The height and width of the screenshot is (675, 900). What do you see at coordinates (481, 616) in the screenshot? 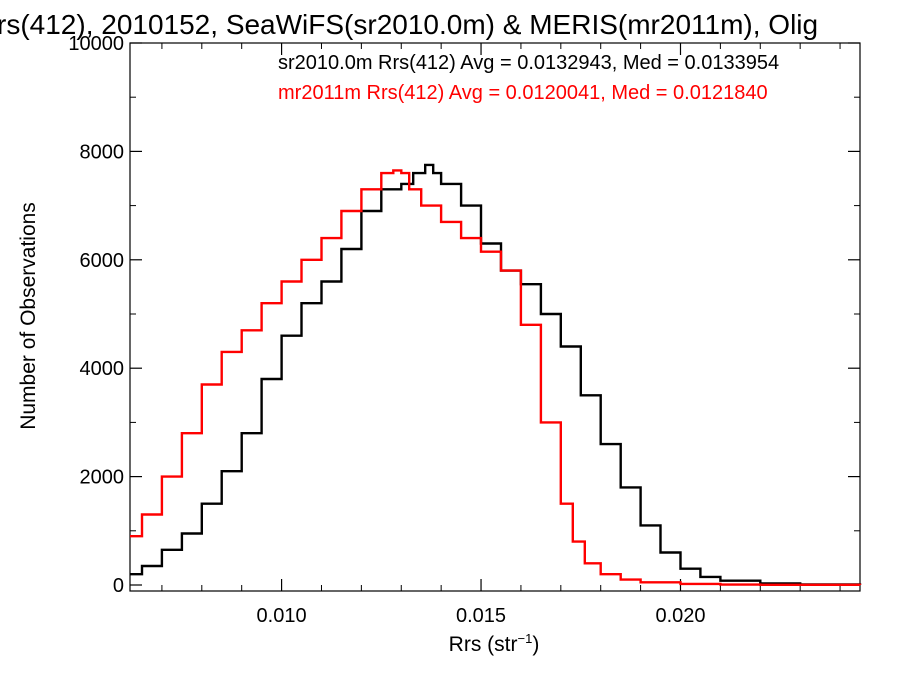
I see `x-tick-label: 0.015` at bounding box center [481, 616].